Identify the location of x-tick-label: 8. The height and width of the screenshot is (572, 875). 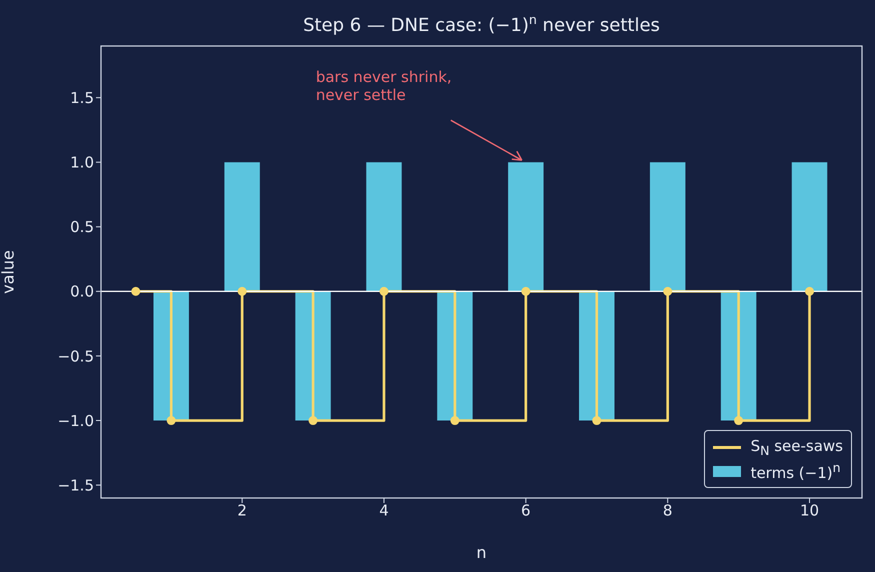
(667, 511).